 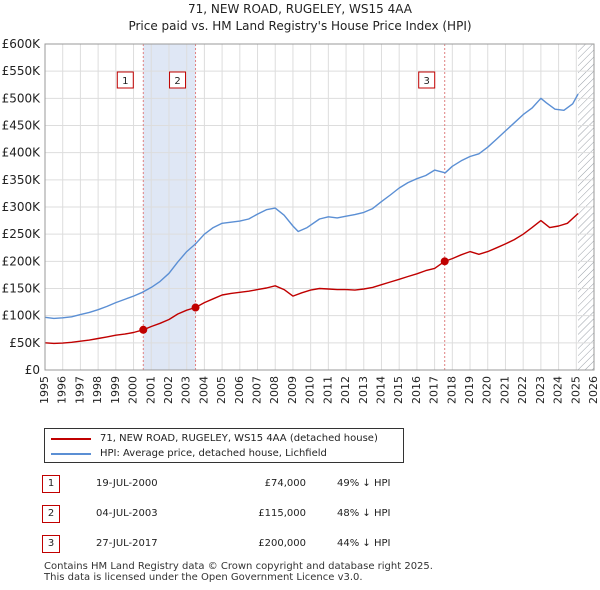 I want to click on sale-price: £115,000, so click(x=282, y=513).